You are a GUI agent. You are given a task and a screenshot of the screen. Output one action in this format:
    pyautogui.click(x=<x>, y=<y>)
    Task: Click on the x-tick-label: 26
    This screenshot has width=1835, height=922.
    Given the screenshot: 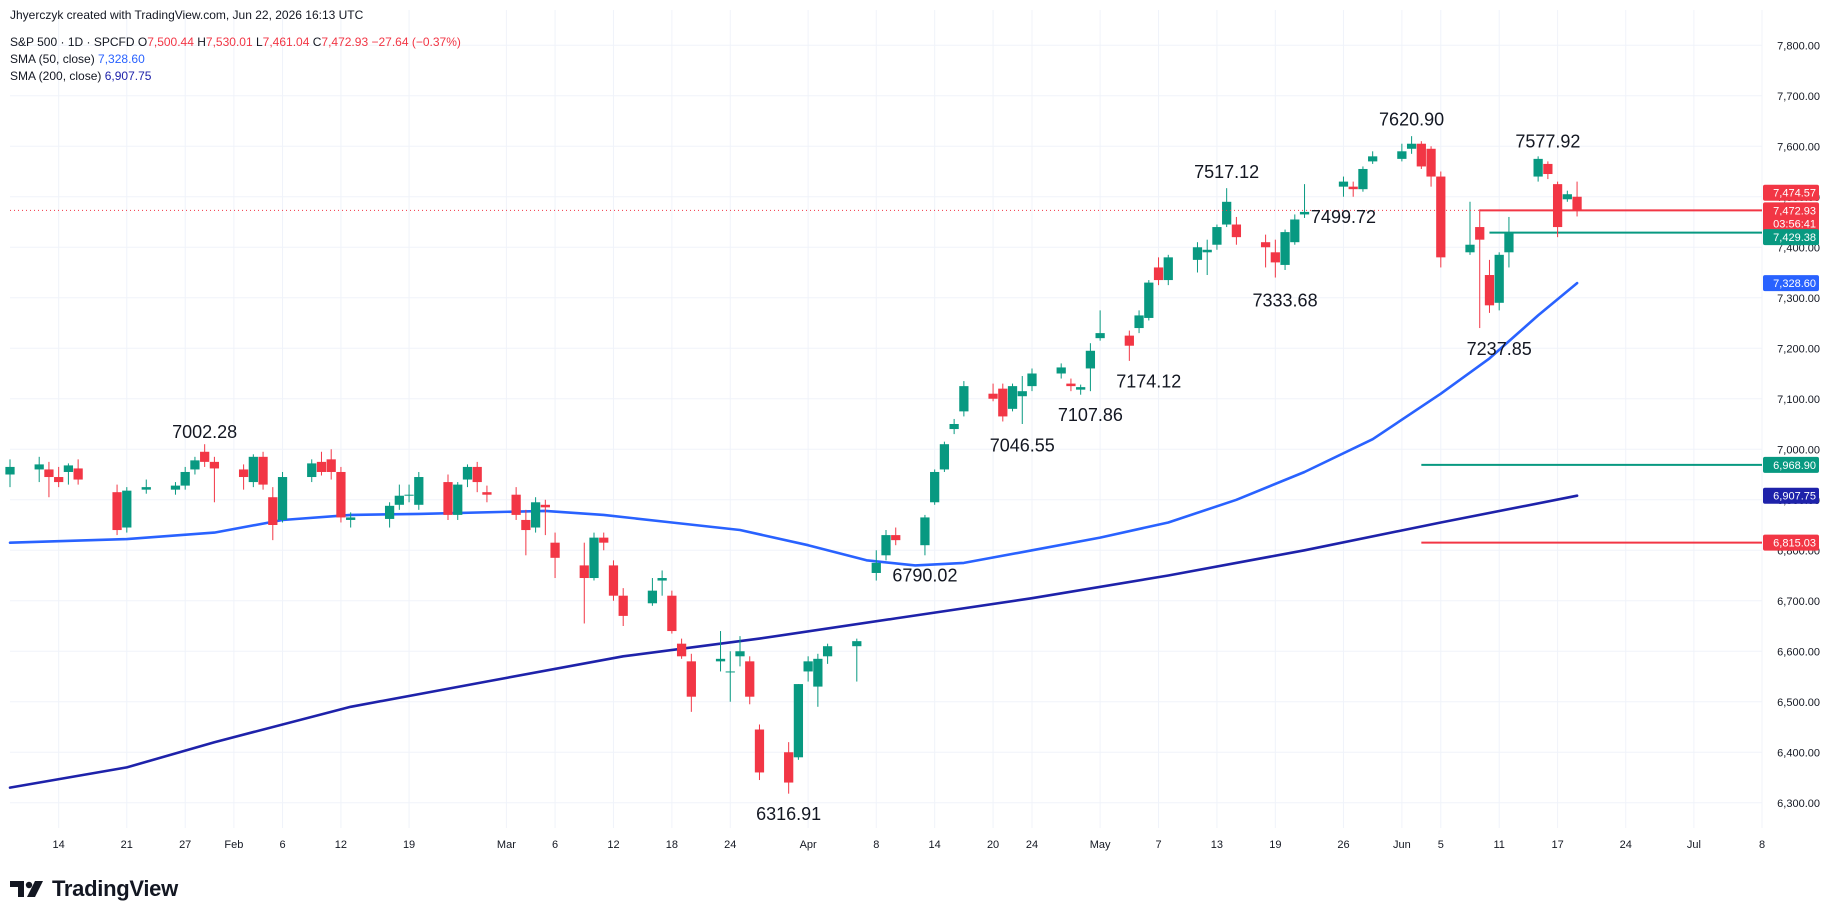 What is the action you would take?
    pyautogui.click(x=1343, y=845)
    